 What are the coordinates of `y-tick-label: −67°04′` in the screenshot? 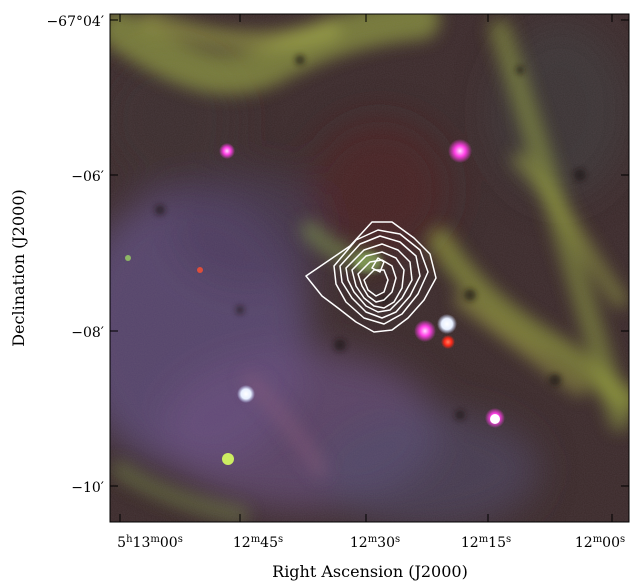 It's located at (75, 22).